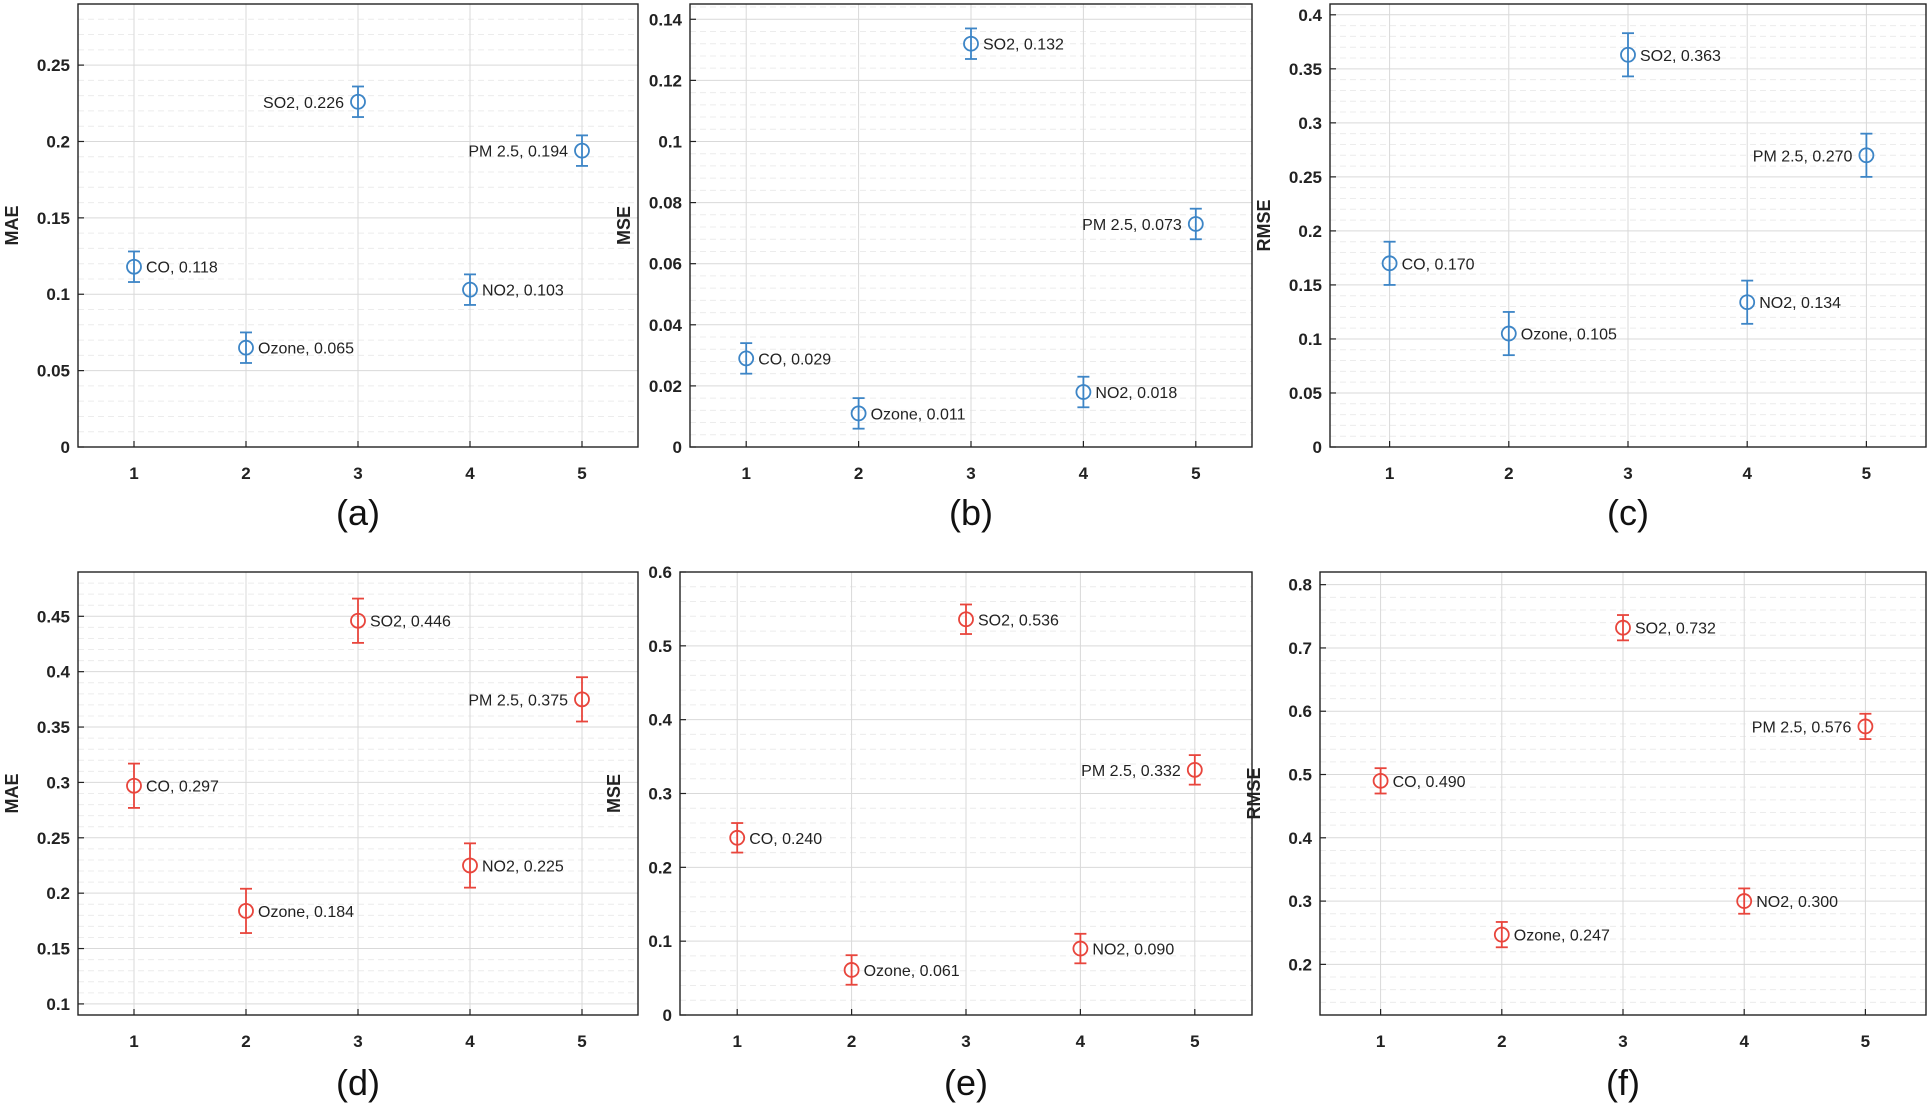  Describe the element at coordinates (1133, 950) in the screenshot. I see `data-label: NO2, 0.090` at that location.